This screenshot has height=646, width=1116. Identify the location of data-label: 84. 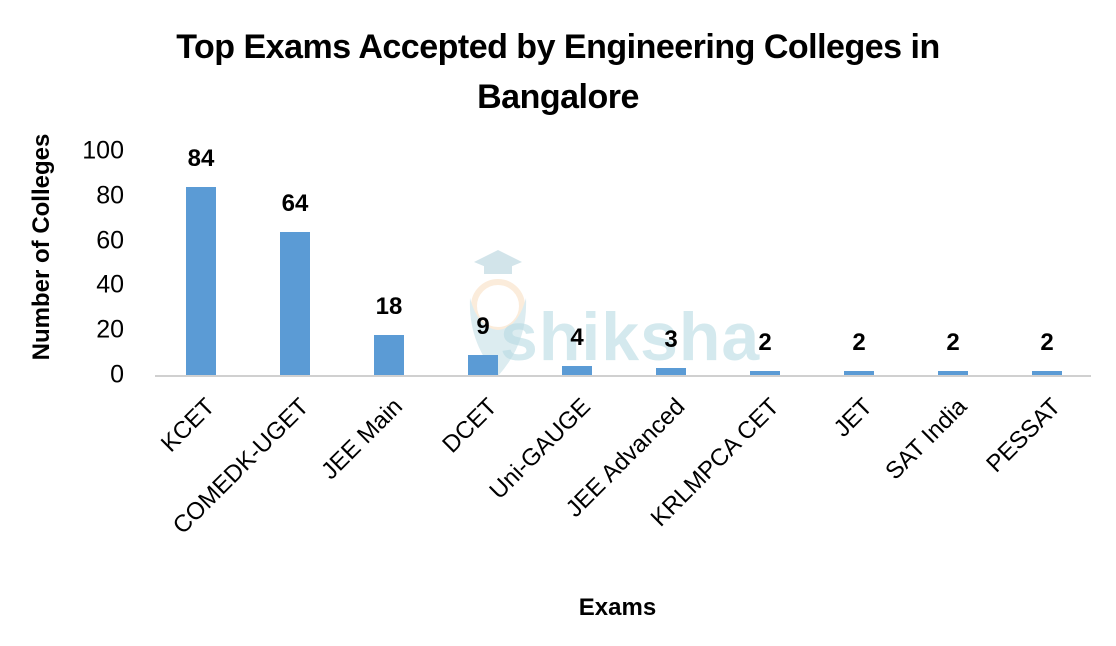
(201, 158).